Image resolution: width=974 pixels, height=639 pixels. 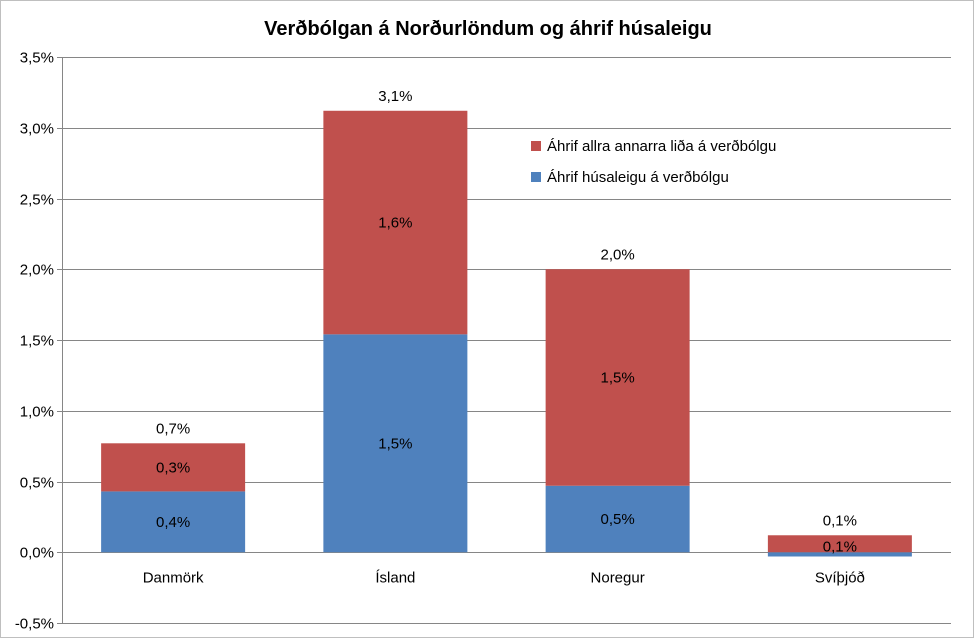 What do you see at coordinates (37, 129) in the screenshot?
I see `y-tick-label: 3,0%` at bounding box center [37, 129].